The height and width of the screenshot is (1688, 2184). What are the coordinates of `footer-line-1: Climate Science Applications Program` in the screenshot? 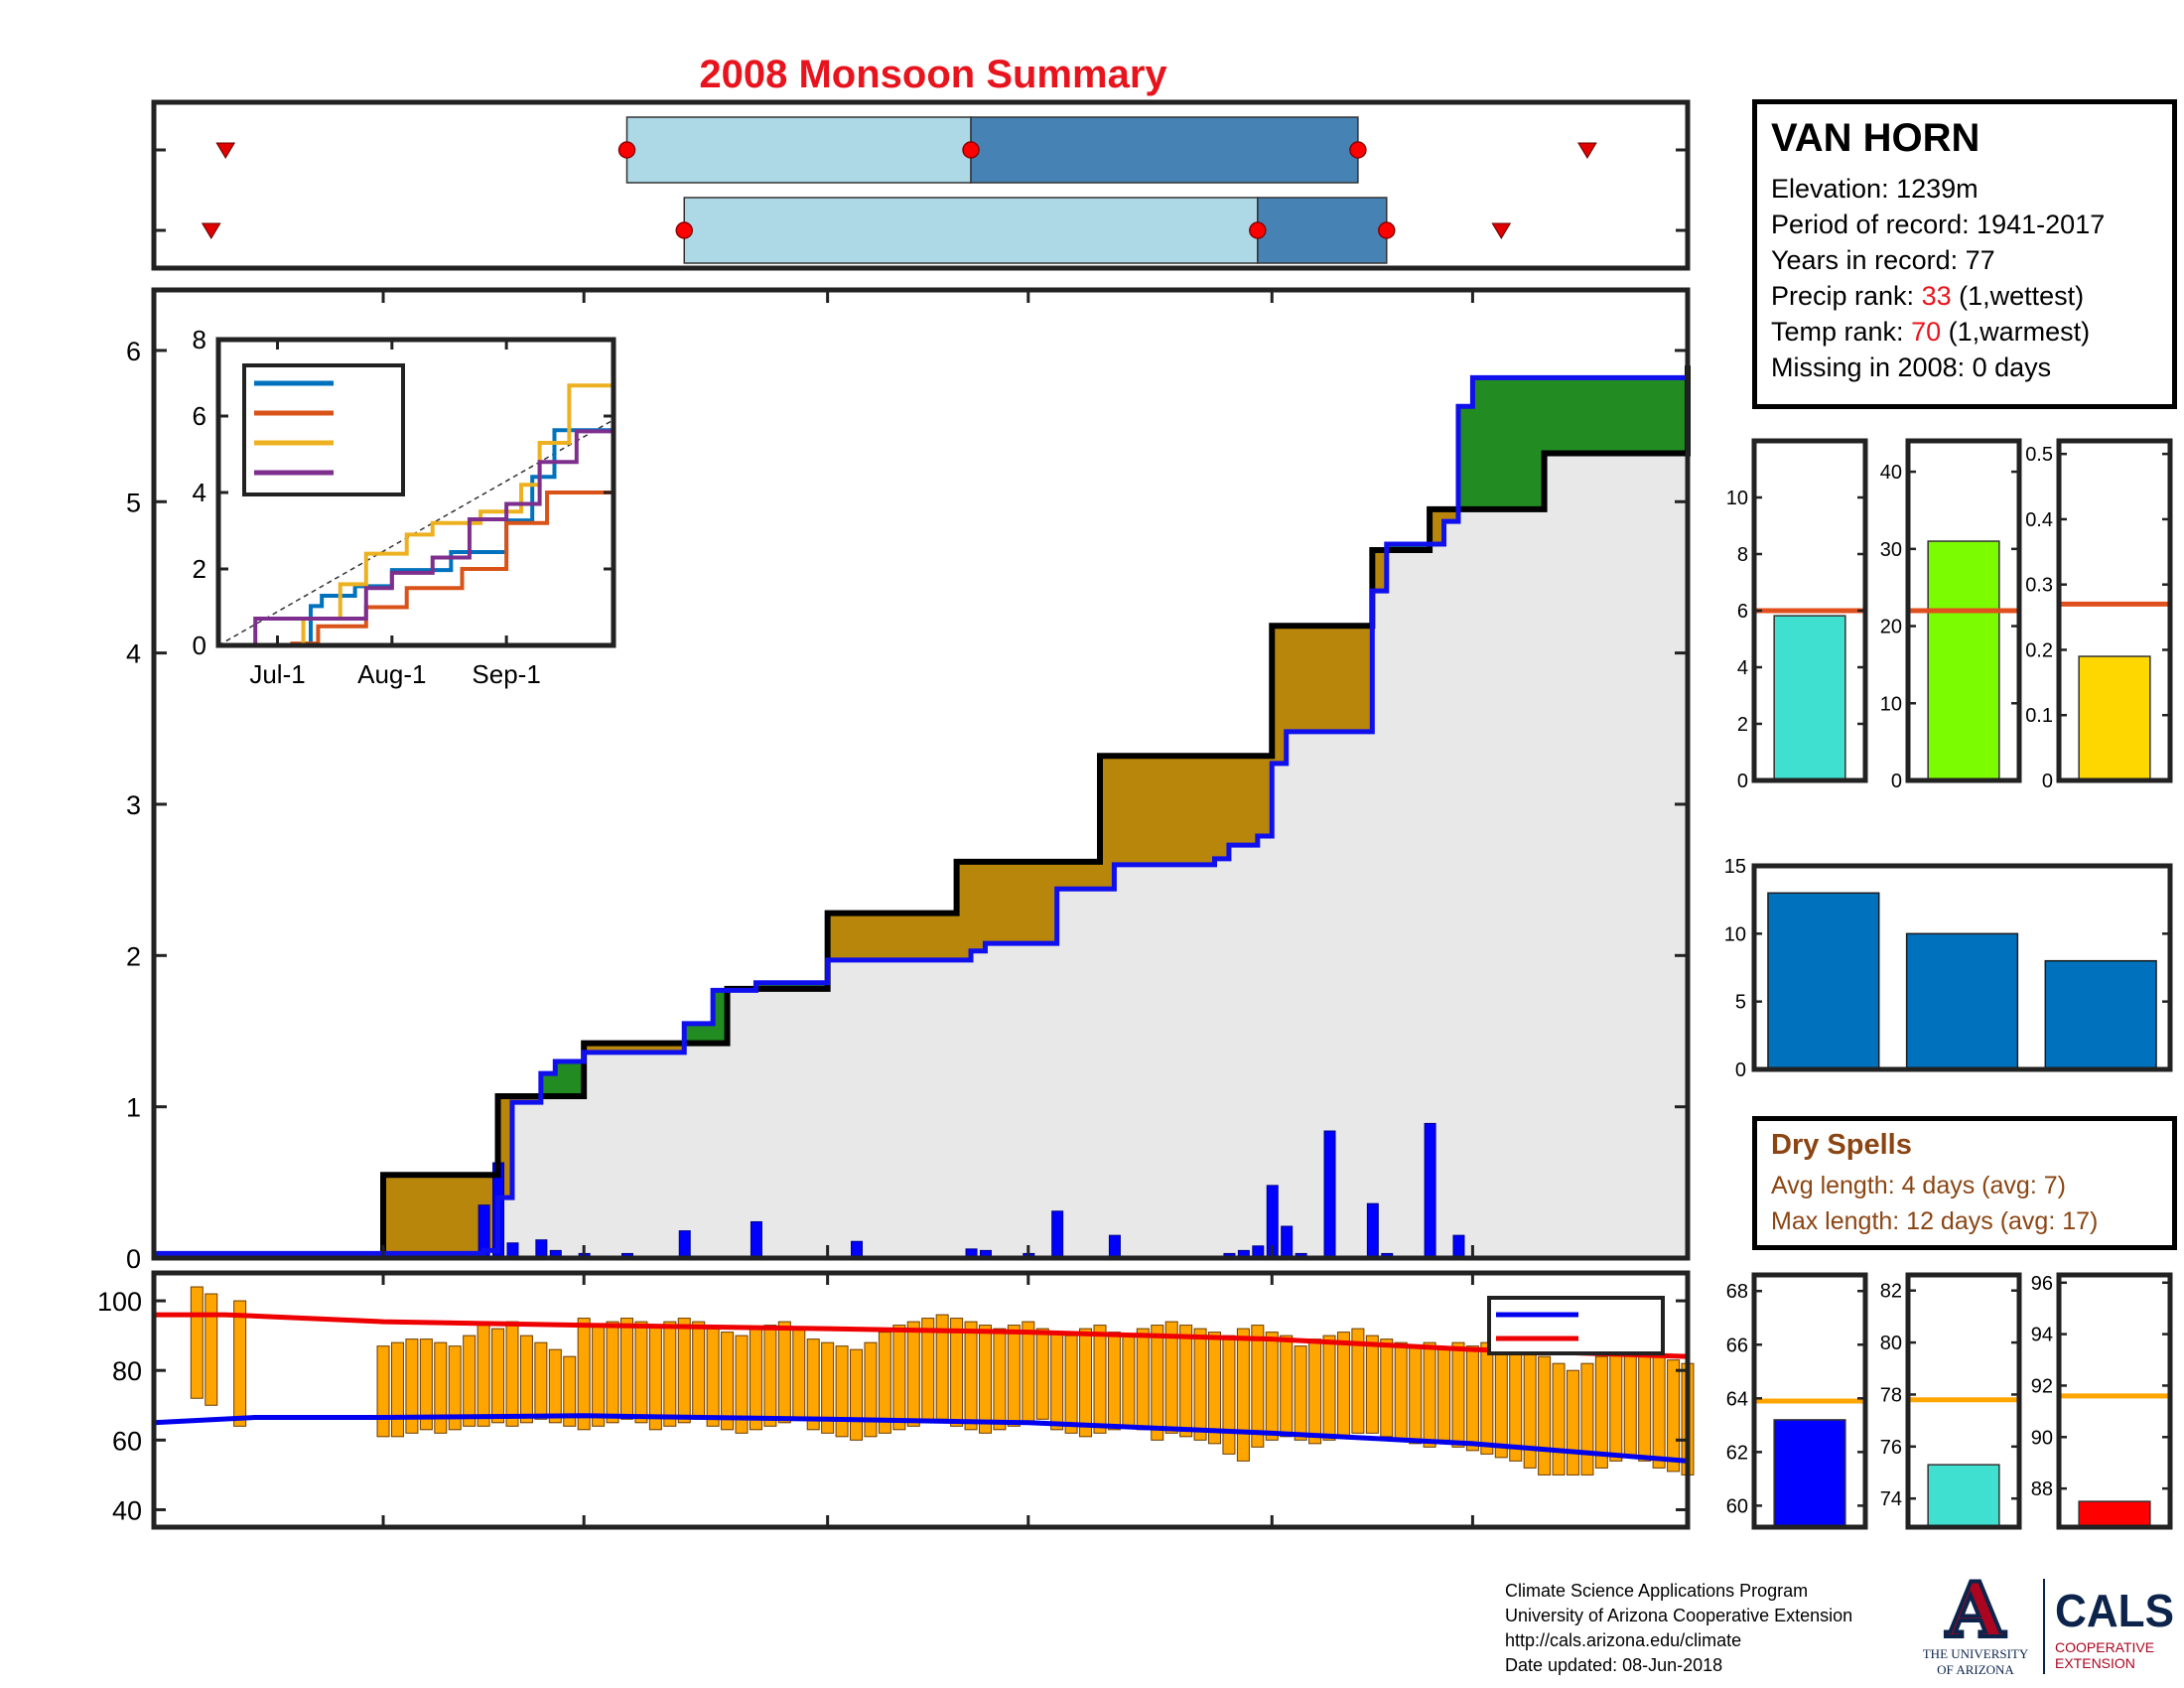 It's located at (1657, 1591).